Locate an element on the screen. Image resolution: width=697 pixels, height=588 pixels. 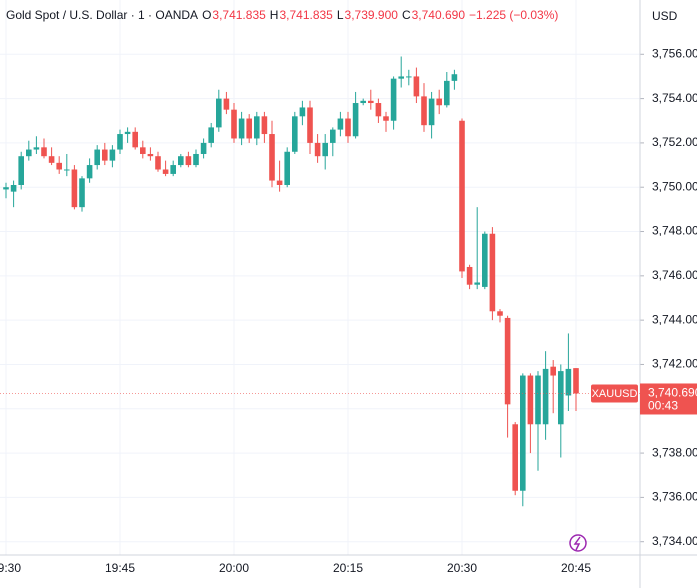
x-tick-label: 20:00 is located at coordinates (234, 568).